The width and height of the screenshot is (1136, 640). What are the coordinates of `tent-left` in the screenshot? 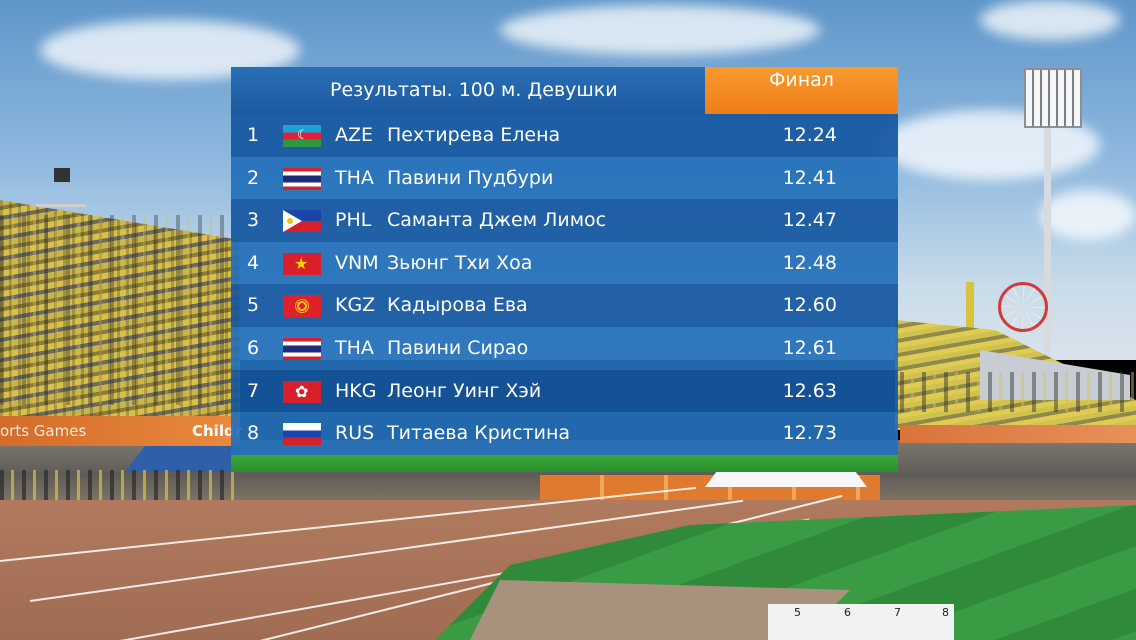 It's located at (180, 459).